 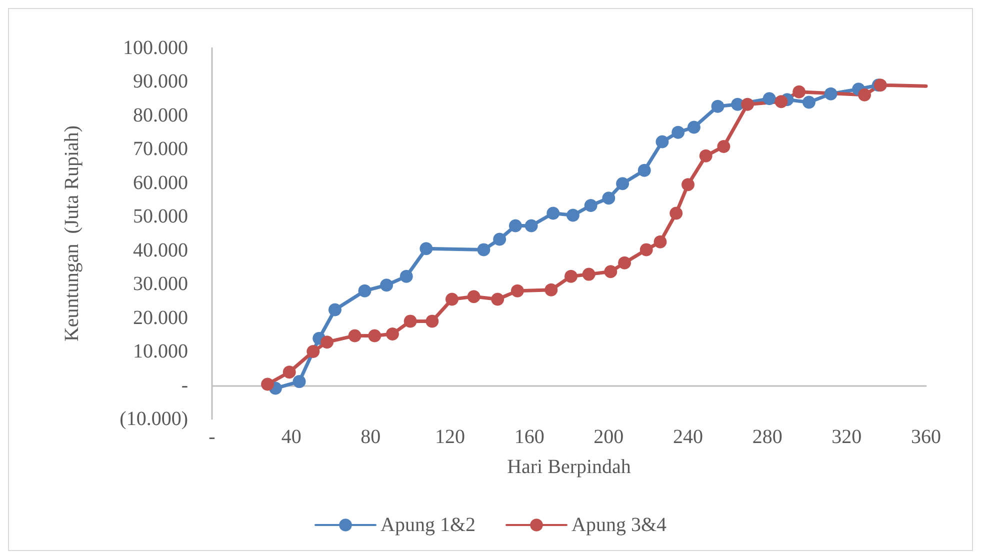 What do you see at coordinates (569, 467) in the screenshot?
I see `x-axis-title: Hari Berpindah` at bounding box center [569, 467].